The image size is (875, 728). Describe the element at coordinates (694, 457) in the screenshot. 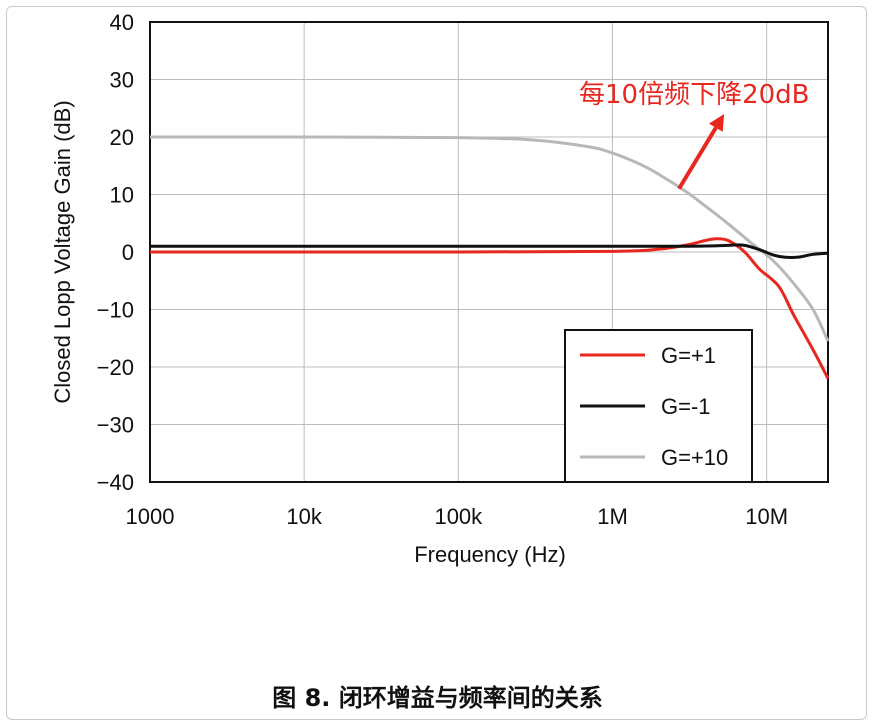

I see `legend-label: G=+10` at that location.